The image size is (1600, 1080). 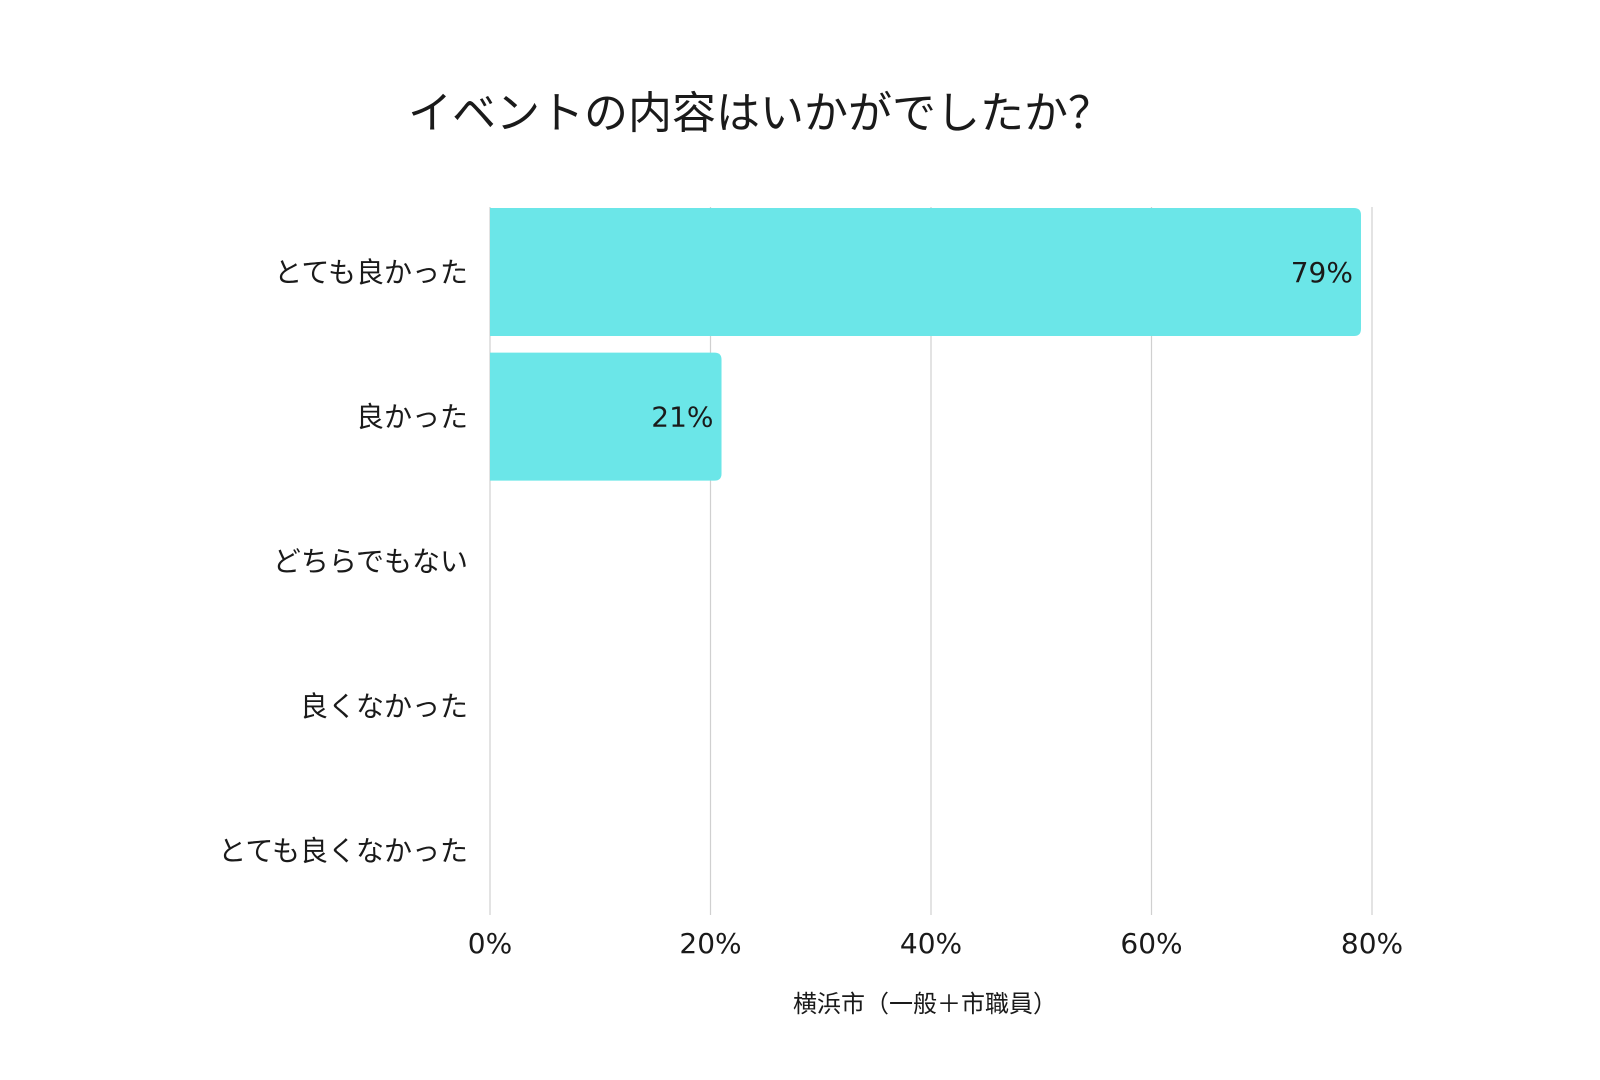 I want to click on category-label: 良くなかった, so click(x=384, y=706).